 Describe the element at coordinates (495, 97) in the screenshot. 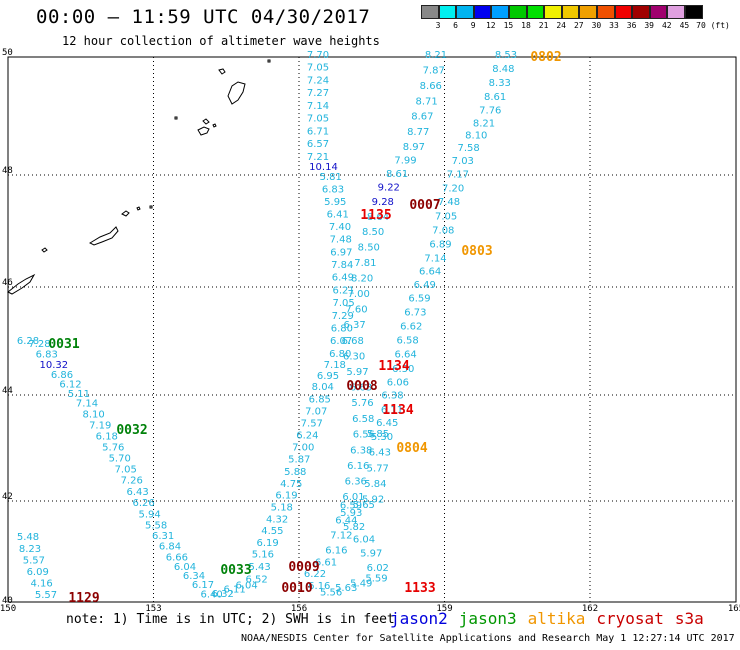

I see `wave-height-value: 8.61` at that location.